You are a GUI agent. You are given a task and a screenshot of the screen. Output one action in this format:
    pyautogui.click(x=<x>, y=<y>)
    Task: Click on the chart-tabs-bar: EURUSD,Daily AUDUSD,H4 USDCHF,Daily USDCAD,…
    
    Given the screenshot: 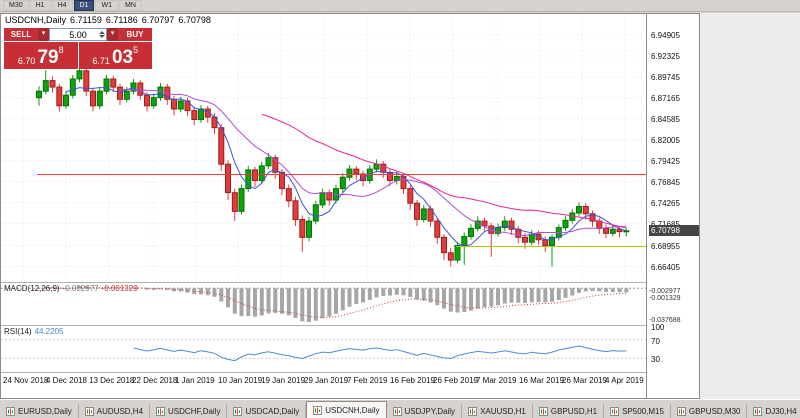 What is the action you would take?
    pyautogui.click(x=400, y=408)
    